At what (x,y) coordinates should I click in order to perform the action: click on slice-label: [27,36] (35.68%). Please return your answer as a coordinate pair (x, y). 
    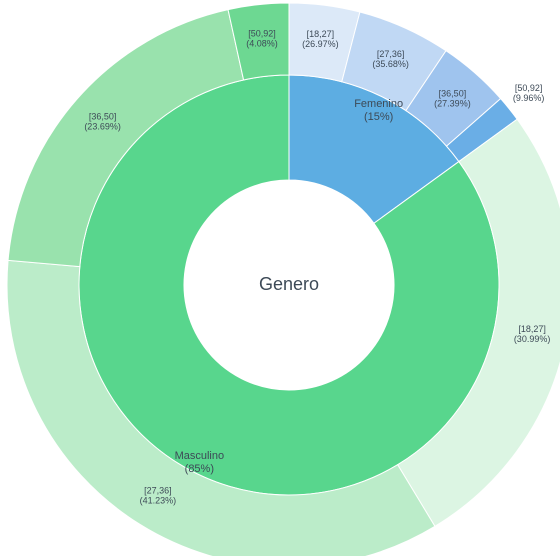
    Looking at the image, I should click on (390, 59).